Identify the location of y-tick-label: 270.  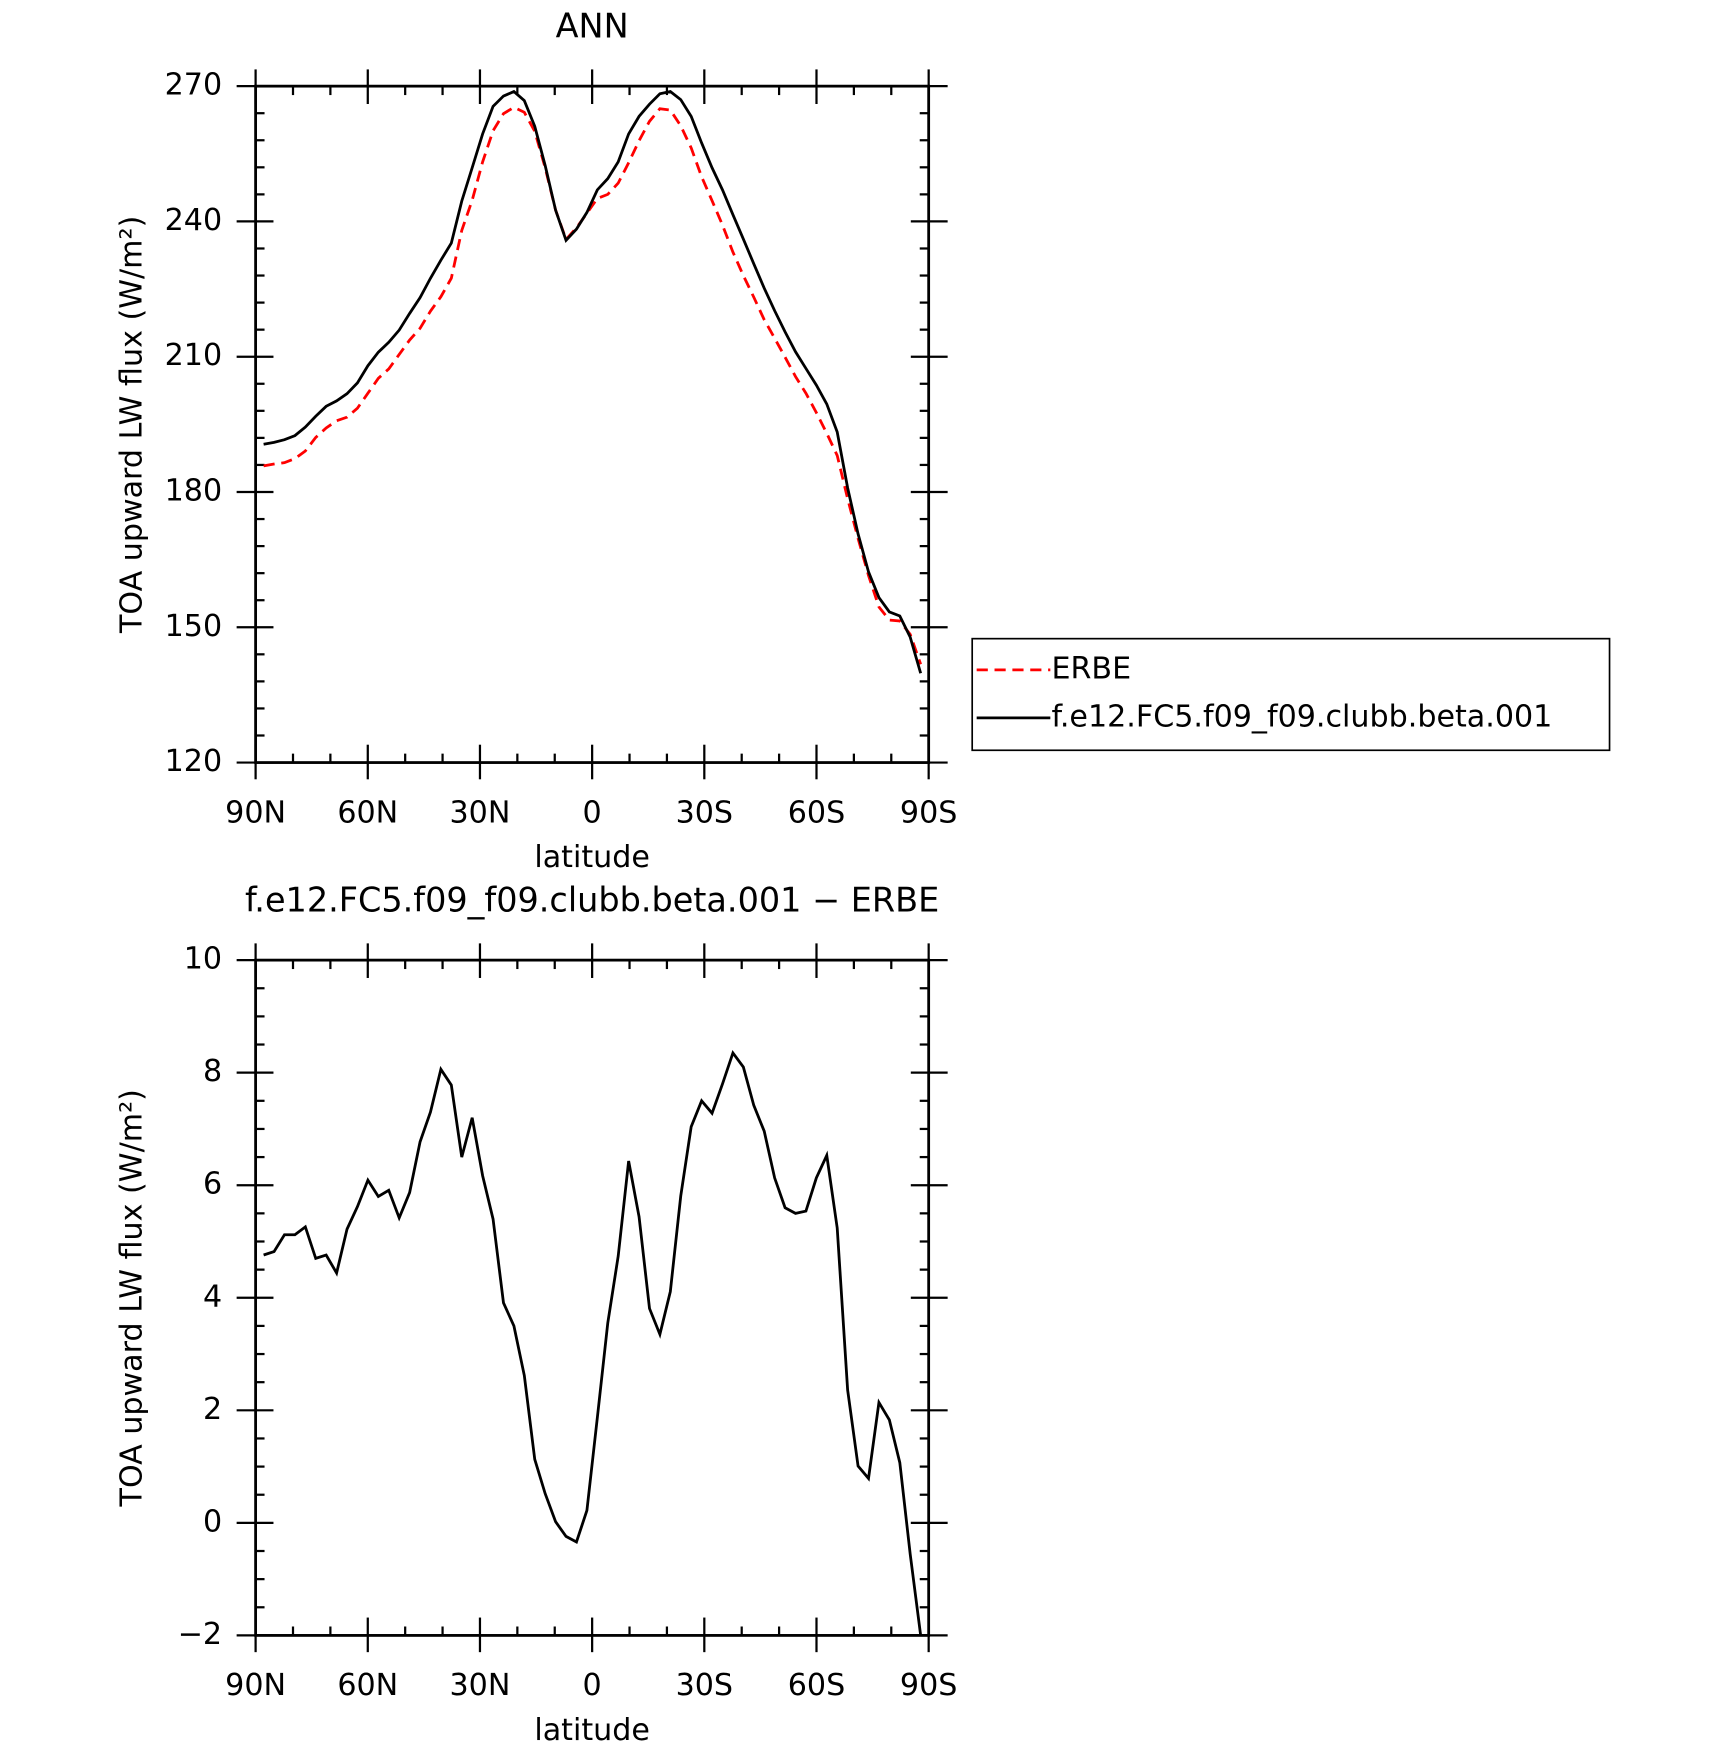
(194, 85).